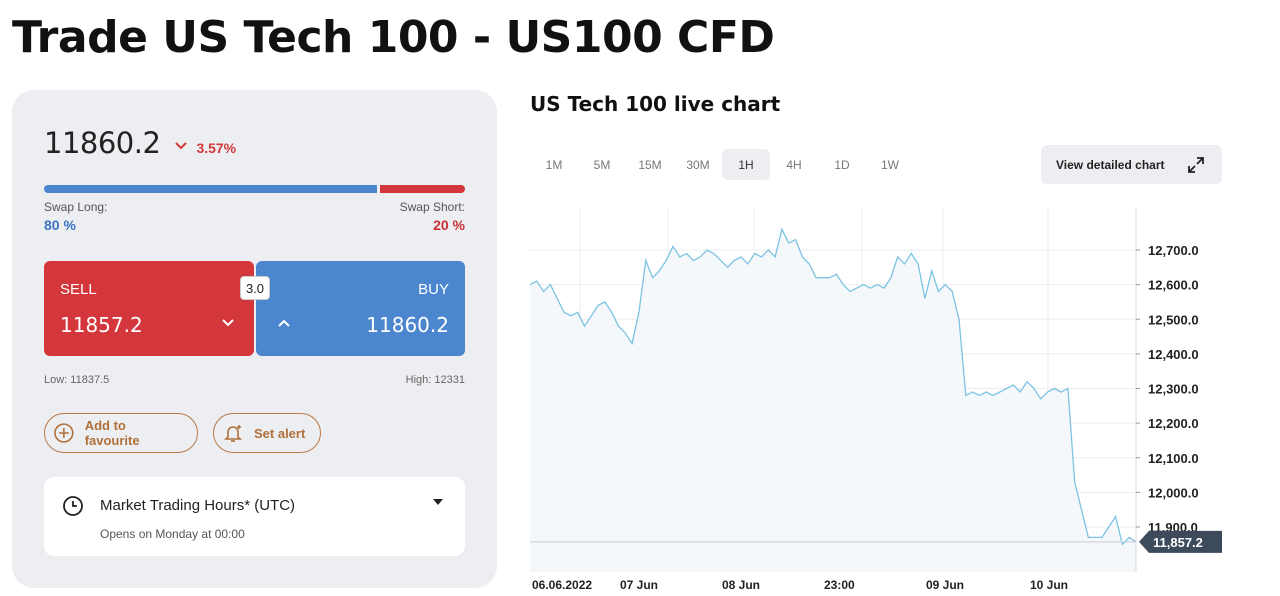 The image size is (1280, 596). What do you see at coordinates (172, 534) in the screenshot?
I see `hours-subtitle: Opens on Monday at 00:00` at bounding box center [172, 534].